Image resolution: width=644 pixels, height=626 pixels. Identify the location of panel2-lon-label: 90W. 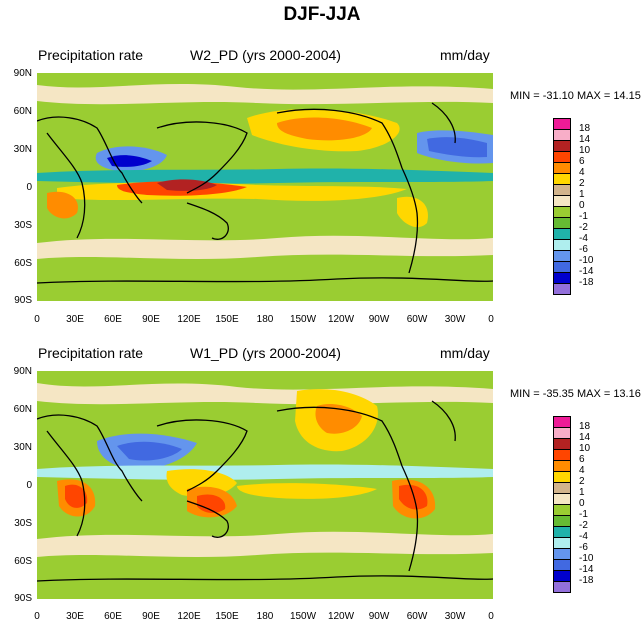
(379, 616).